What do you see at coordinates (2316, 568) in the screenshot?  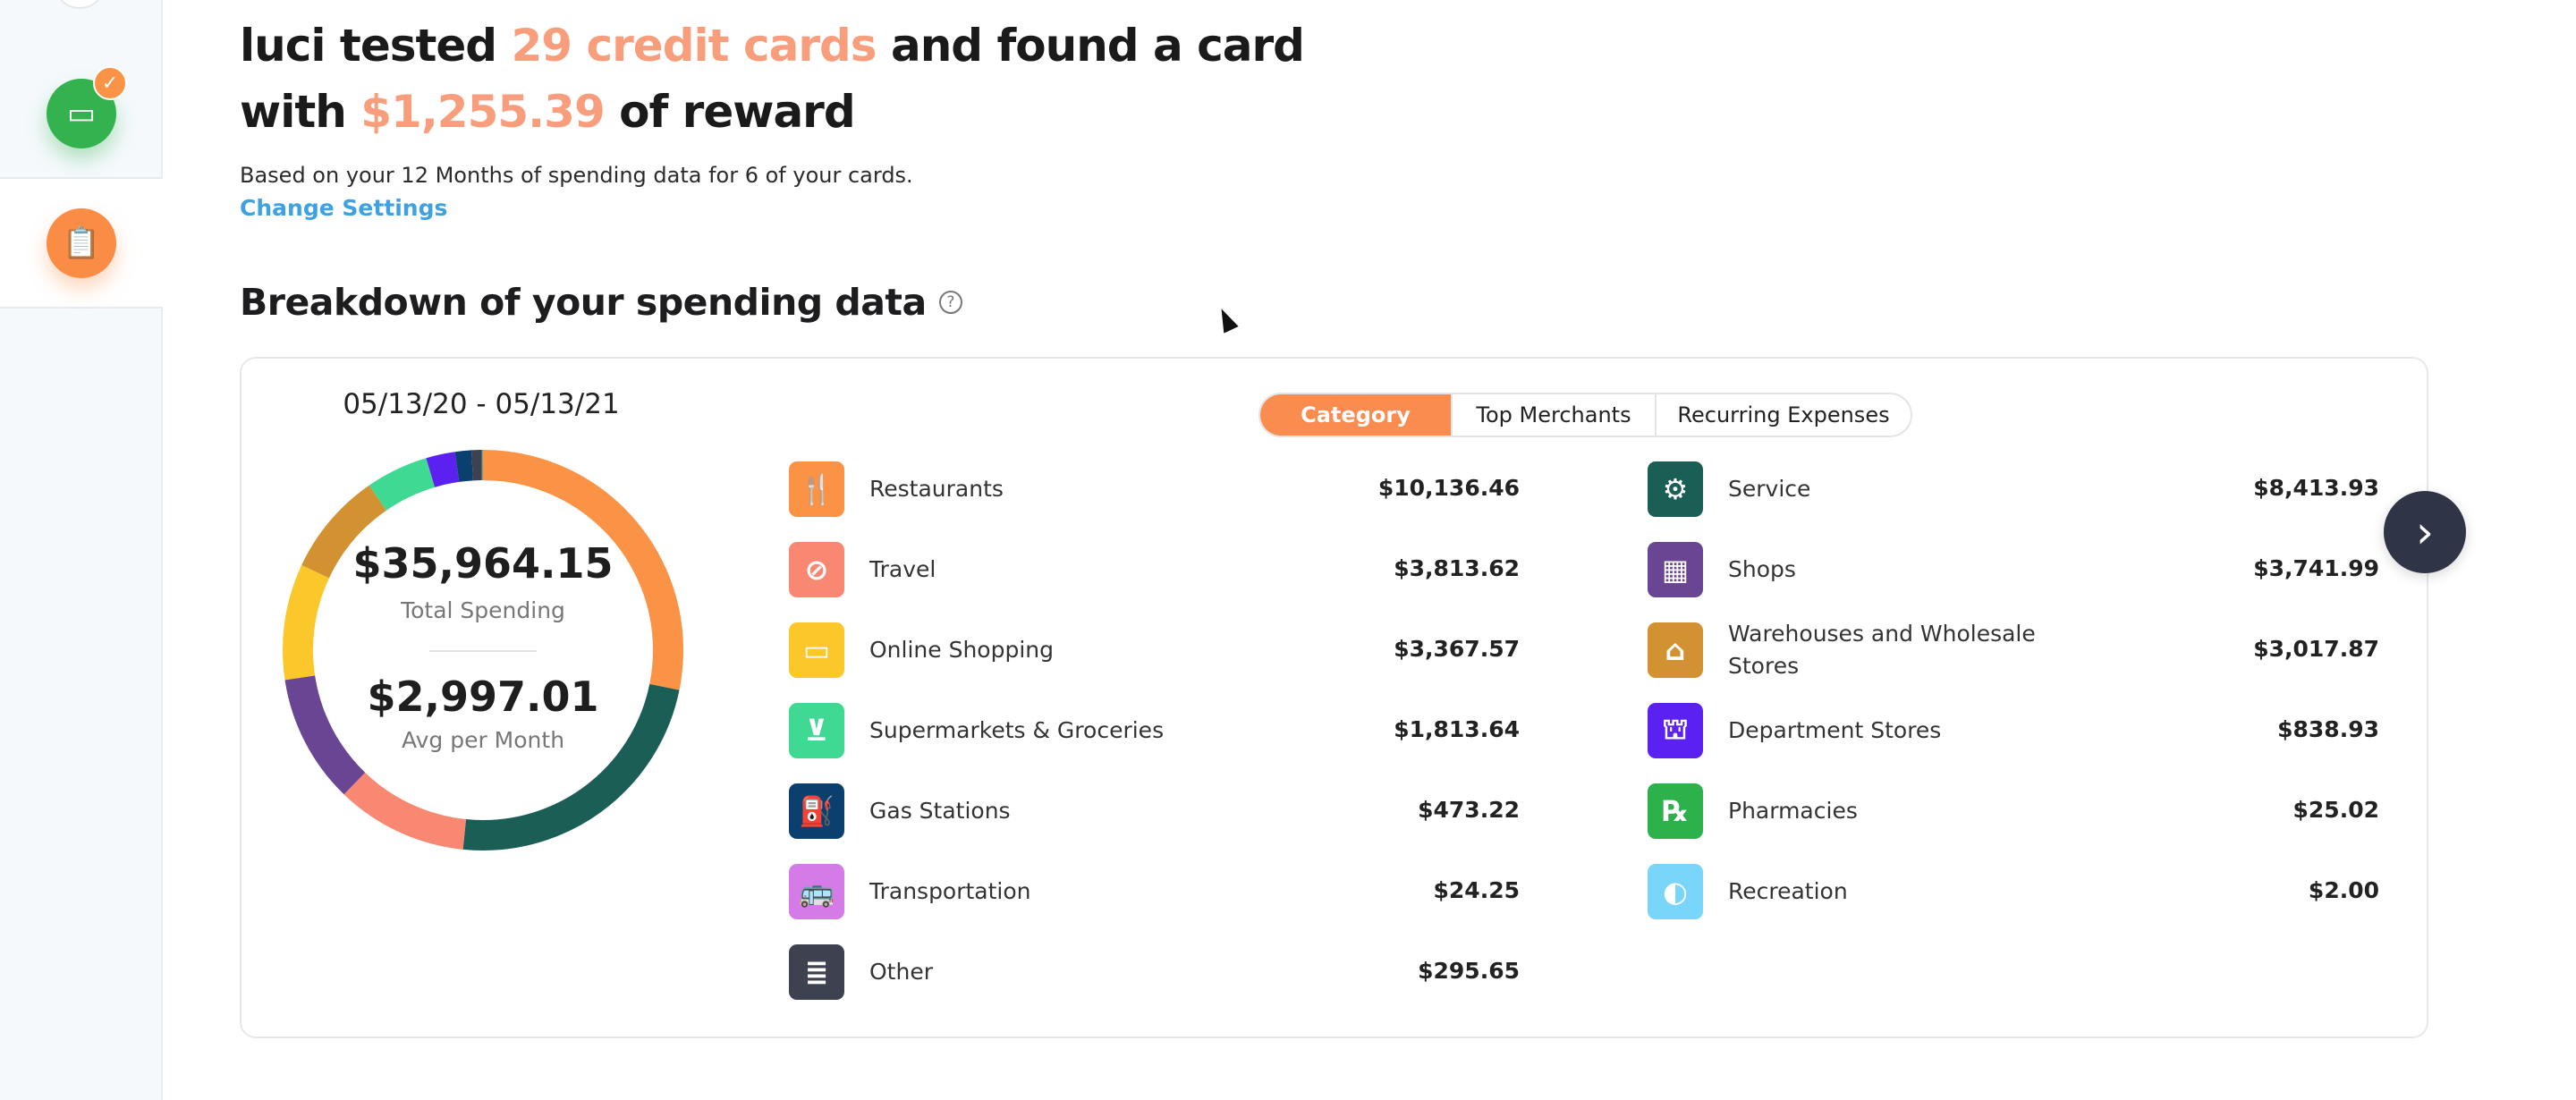 I see `category-amount: $3,741.99` at bounding box center [2316, 568].